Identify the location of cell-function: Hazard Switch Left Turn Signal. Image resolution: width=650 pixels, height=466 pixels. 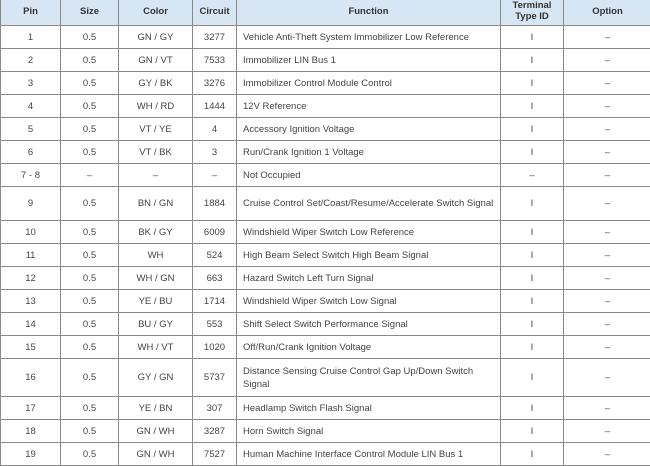
(369, 278).